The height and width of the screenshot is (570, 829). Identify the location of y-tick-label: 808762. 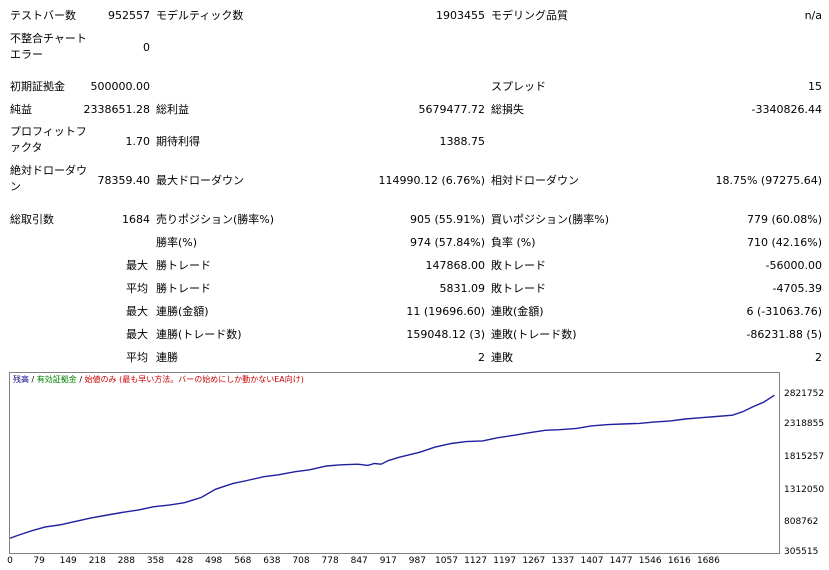
(801, 522).